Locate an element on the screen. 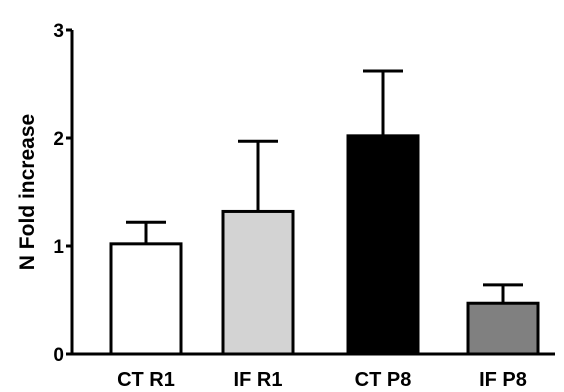 The height and width of the screenshot is (392, 564). bar-if-p8 is located at coordinates (503, 328).